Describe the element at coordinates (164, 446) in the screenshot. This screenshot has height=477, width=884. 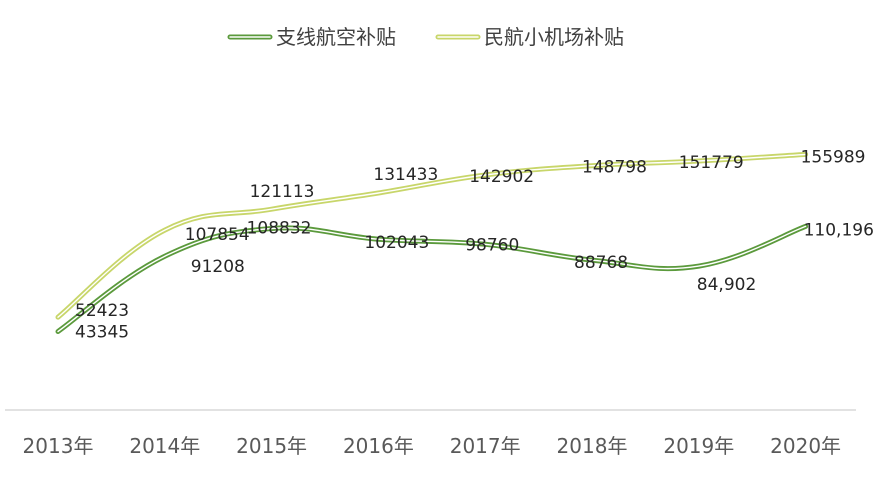
I see `x-tick-label: 2014年` at that location.